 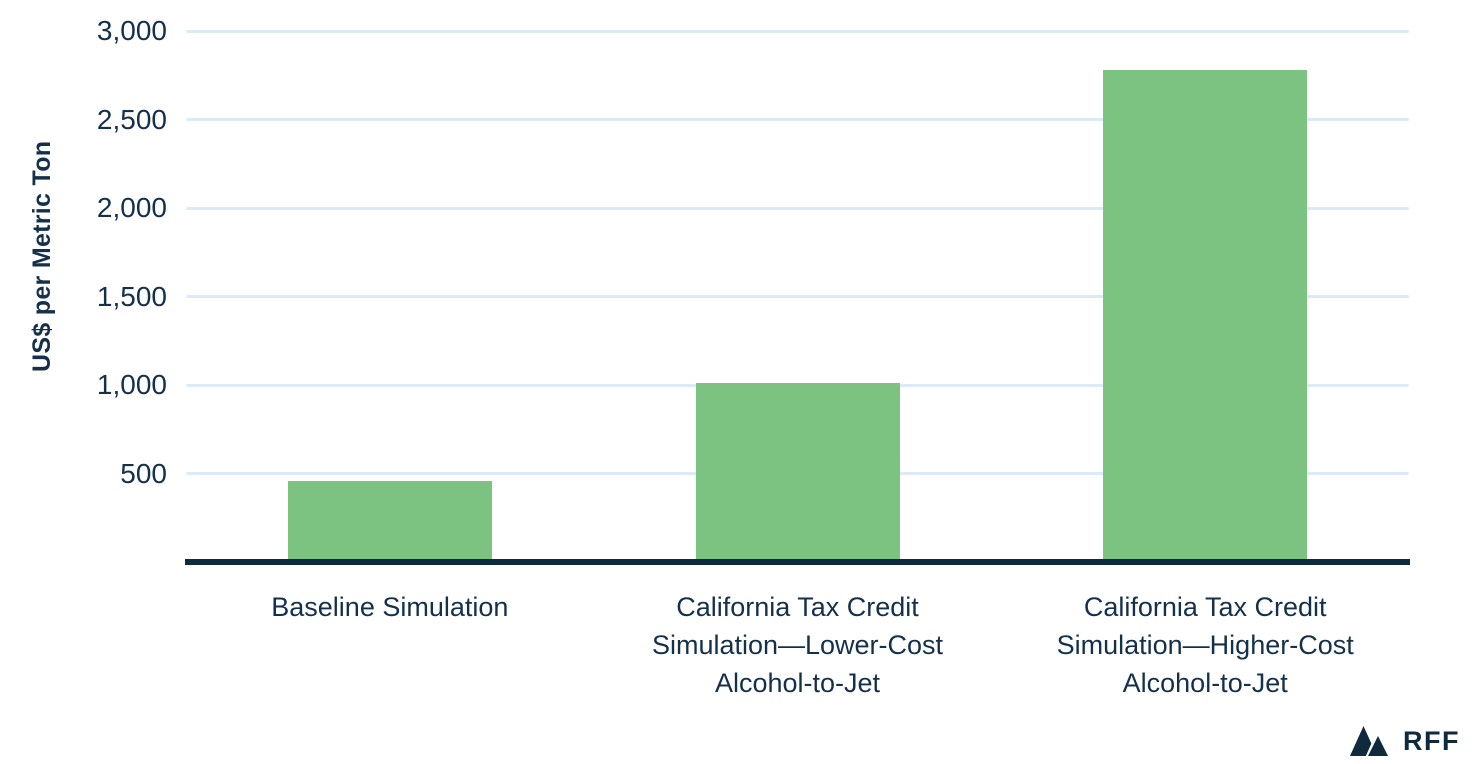 What do you see at coordinates (753, 119) in the screenshot?
I see `gridline: 2,500` at bounding box center [753, 119].